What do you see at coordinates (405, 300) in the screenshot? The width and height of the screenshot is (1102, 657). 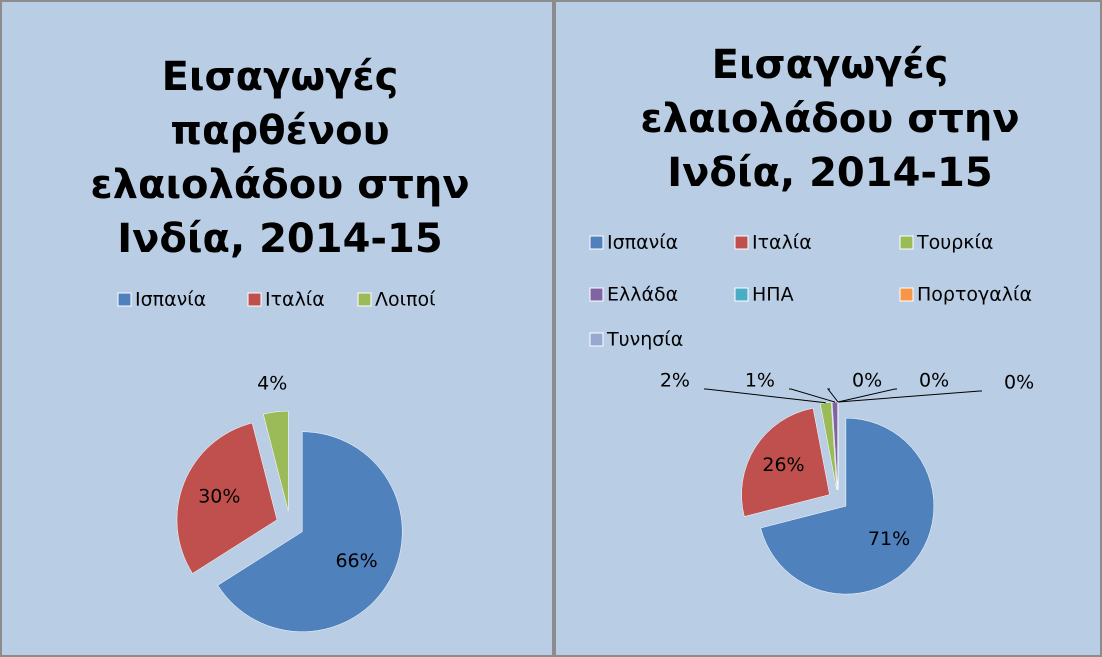 I see `legend-label: Λοιποί` at bounding box center [405, 300].